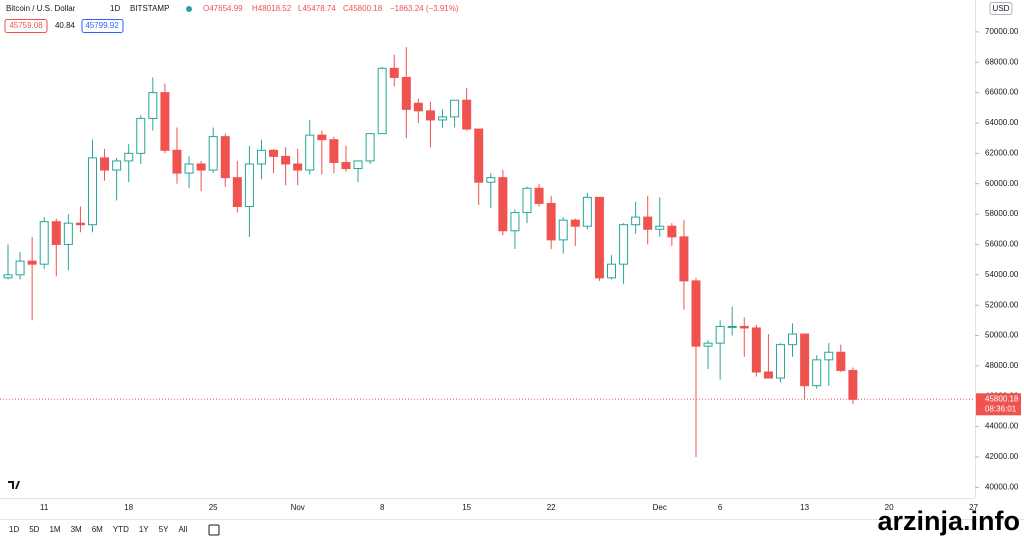  What do you see at coordinates (1002, 122) in the screenshot?
I see `y-tick-label: 64000.00` at bounding box center [1002, 122].